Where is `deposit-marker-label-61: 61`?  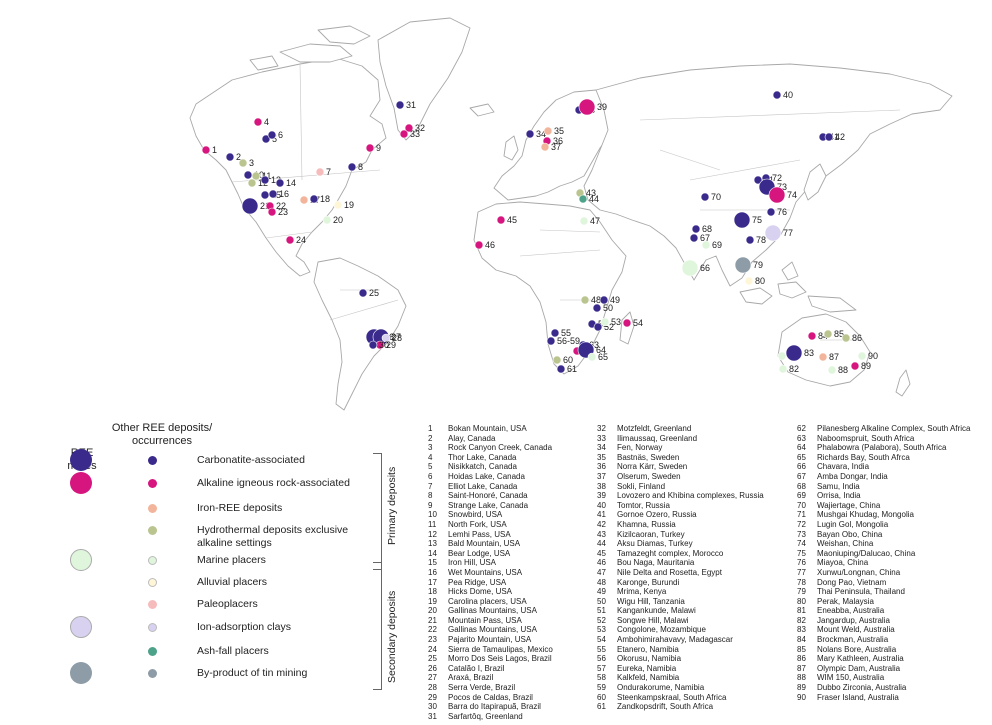
deposit-marker-label-61: 61 is located at coordinates (572, 369).